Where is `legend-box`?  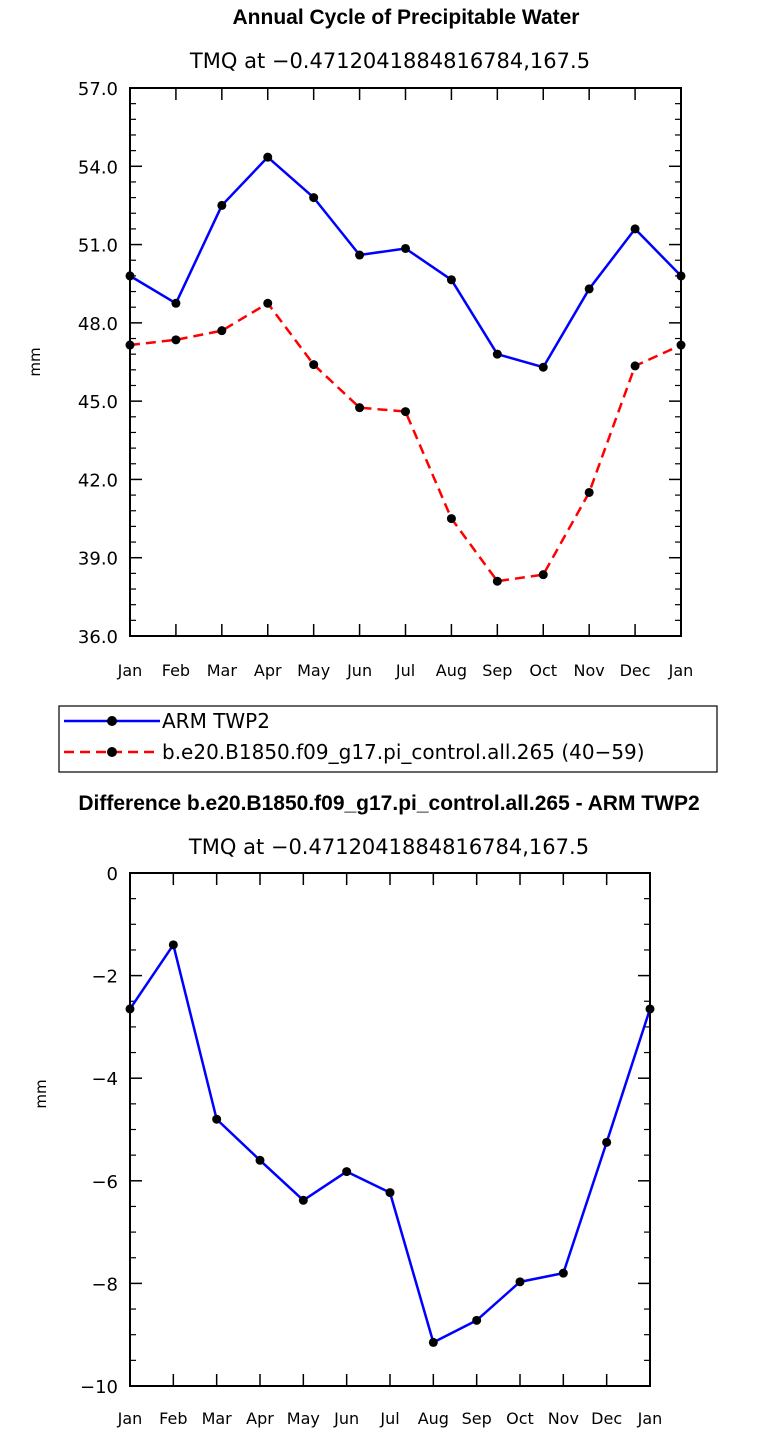 legend-box is located at coordinates (388, 739).